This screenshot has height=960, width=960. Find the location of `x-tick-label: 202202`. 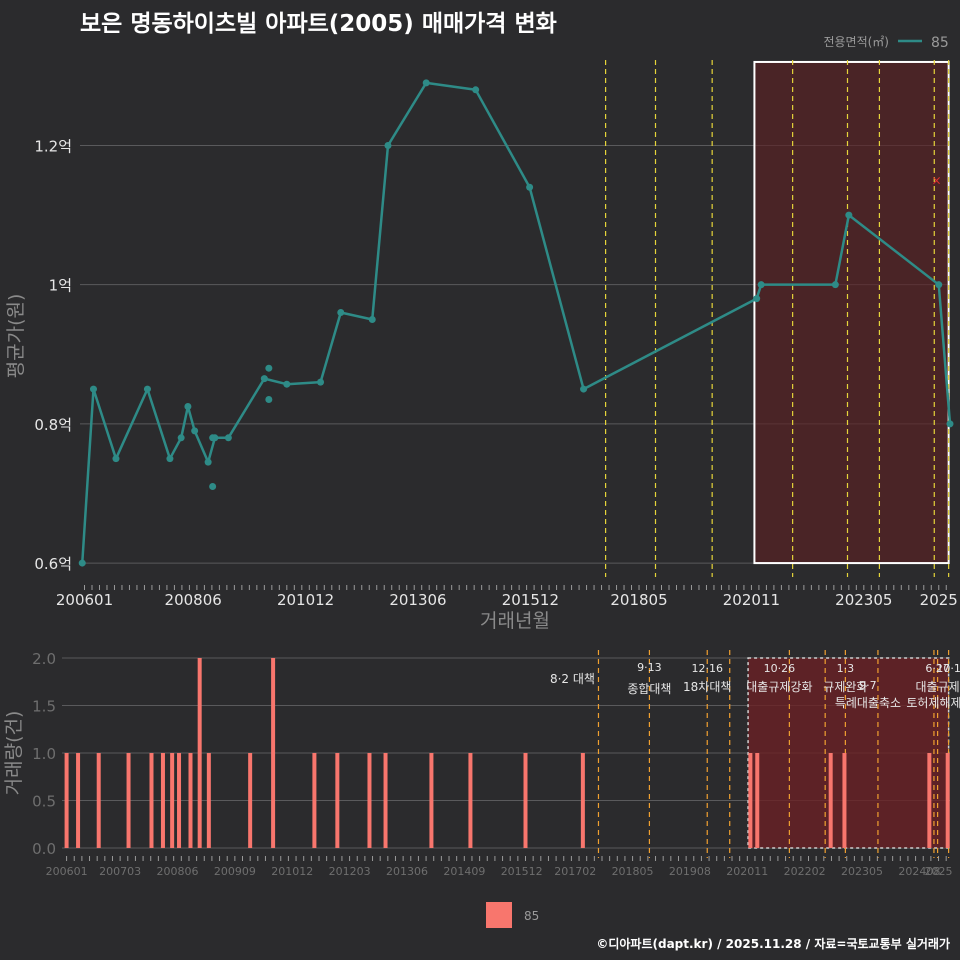

x-tick-label: 202202 is located at coordinates (805, 871).